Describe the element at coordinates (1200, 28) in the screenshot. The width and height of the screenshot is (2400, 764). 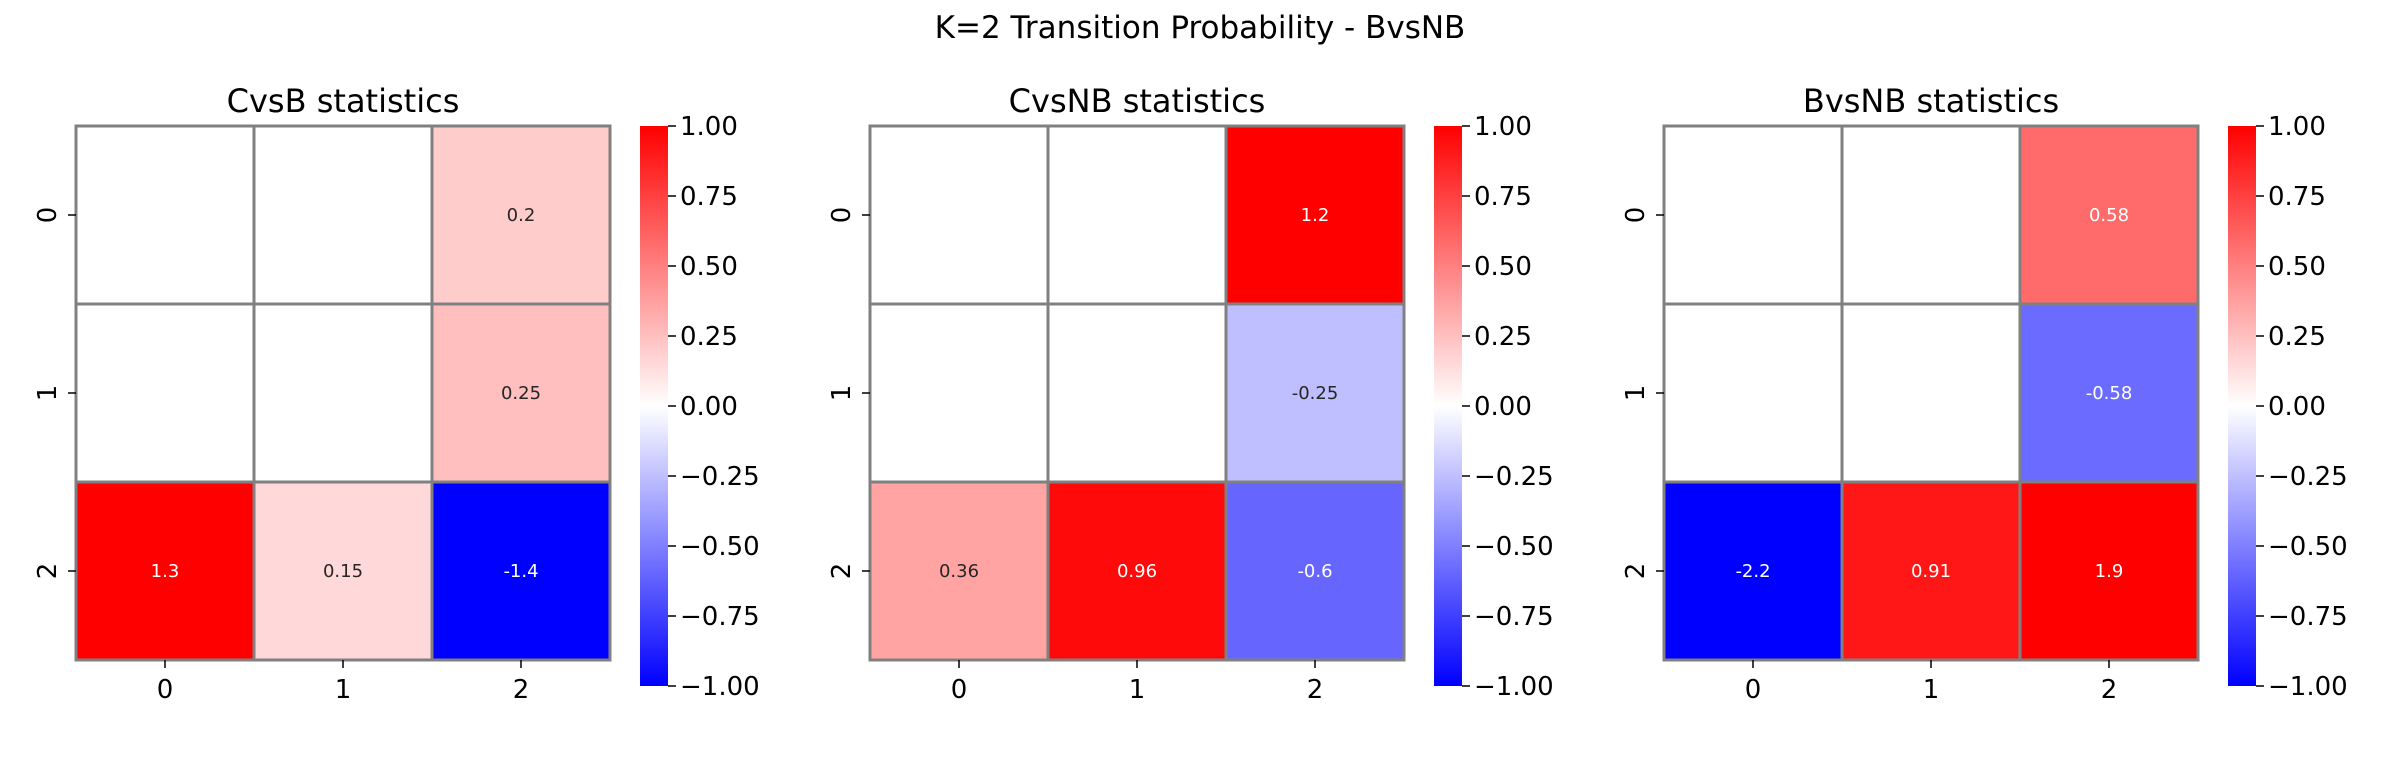
I see `figure-suptitle: K=2 Transition Probability - BvsNB` at that location.